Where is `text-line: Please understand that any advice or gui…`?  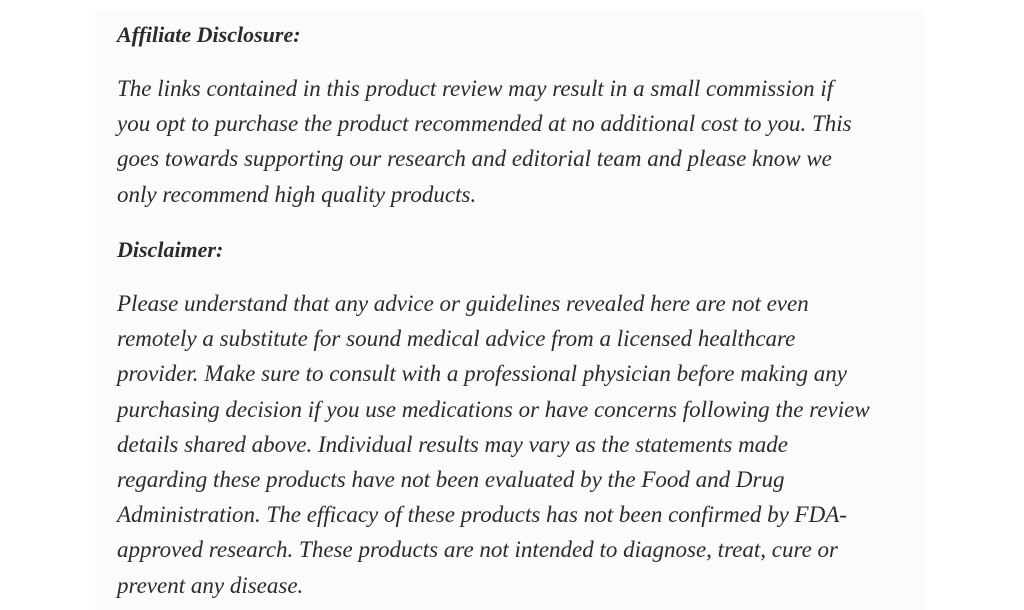
text-line: Please understand that any advice or gui… is located at coordinates (463, 303).